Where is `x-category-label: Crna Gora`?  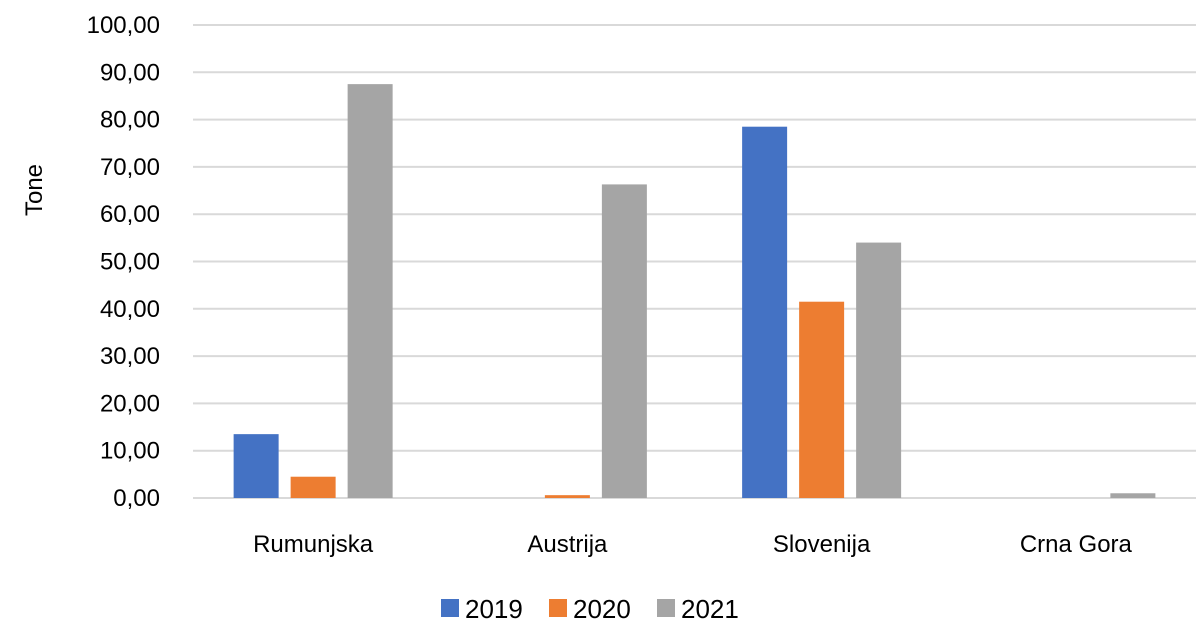
x-category-label: Crna Gora is located at coordinates (1076, 544).